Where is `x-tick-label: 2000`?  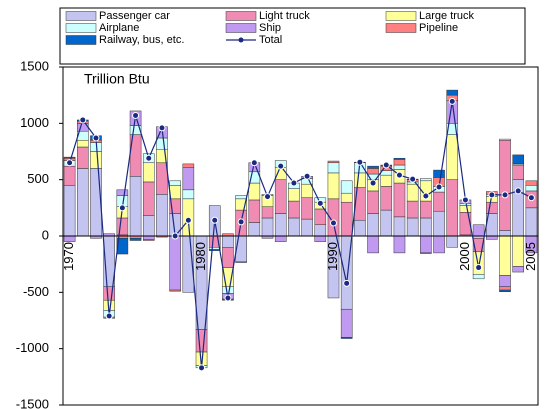 x-tick-label: 2000 is located at coordinates (464, 256).